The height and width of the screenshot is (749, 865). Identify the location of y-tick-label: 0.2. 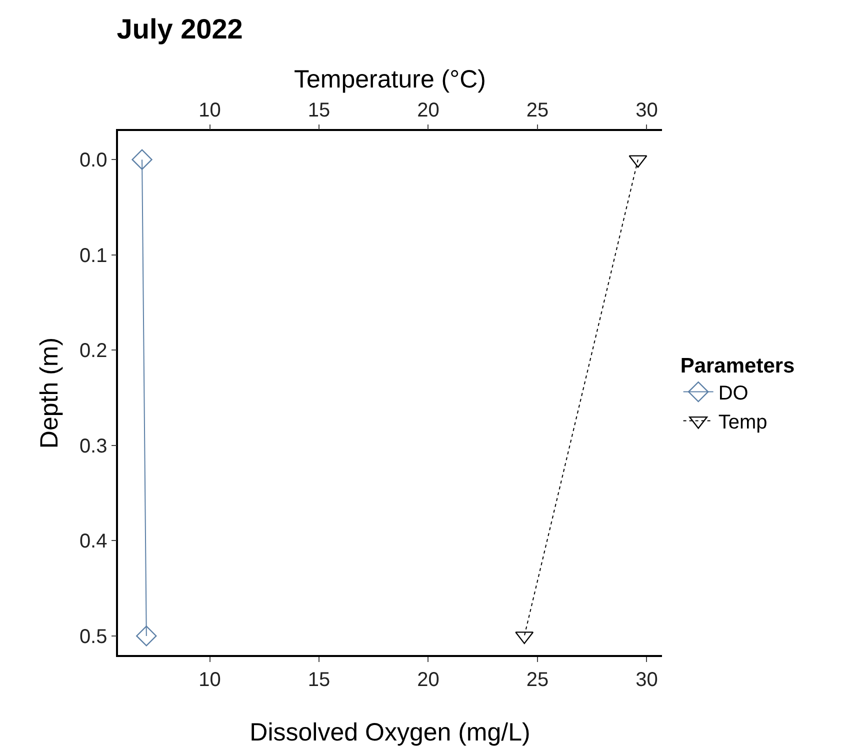
(93, 351).